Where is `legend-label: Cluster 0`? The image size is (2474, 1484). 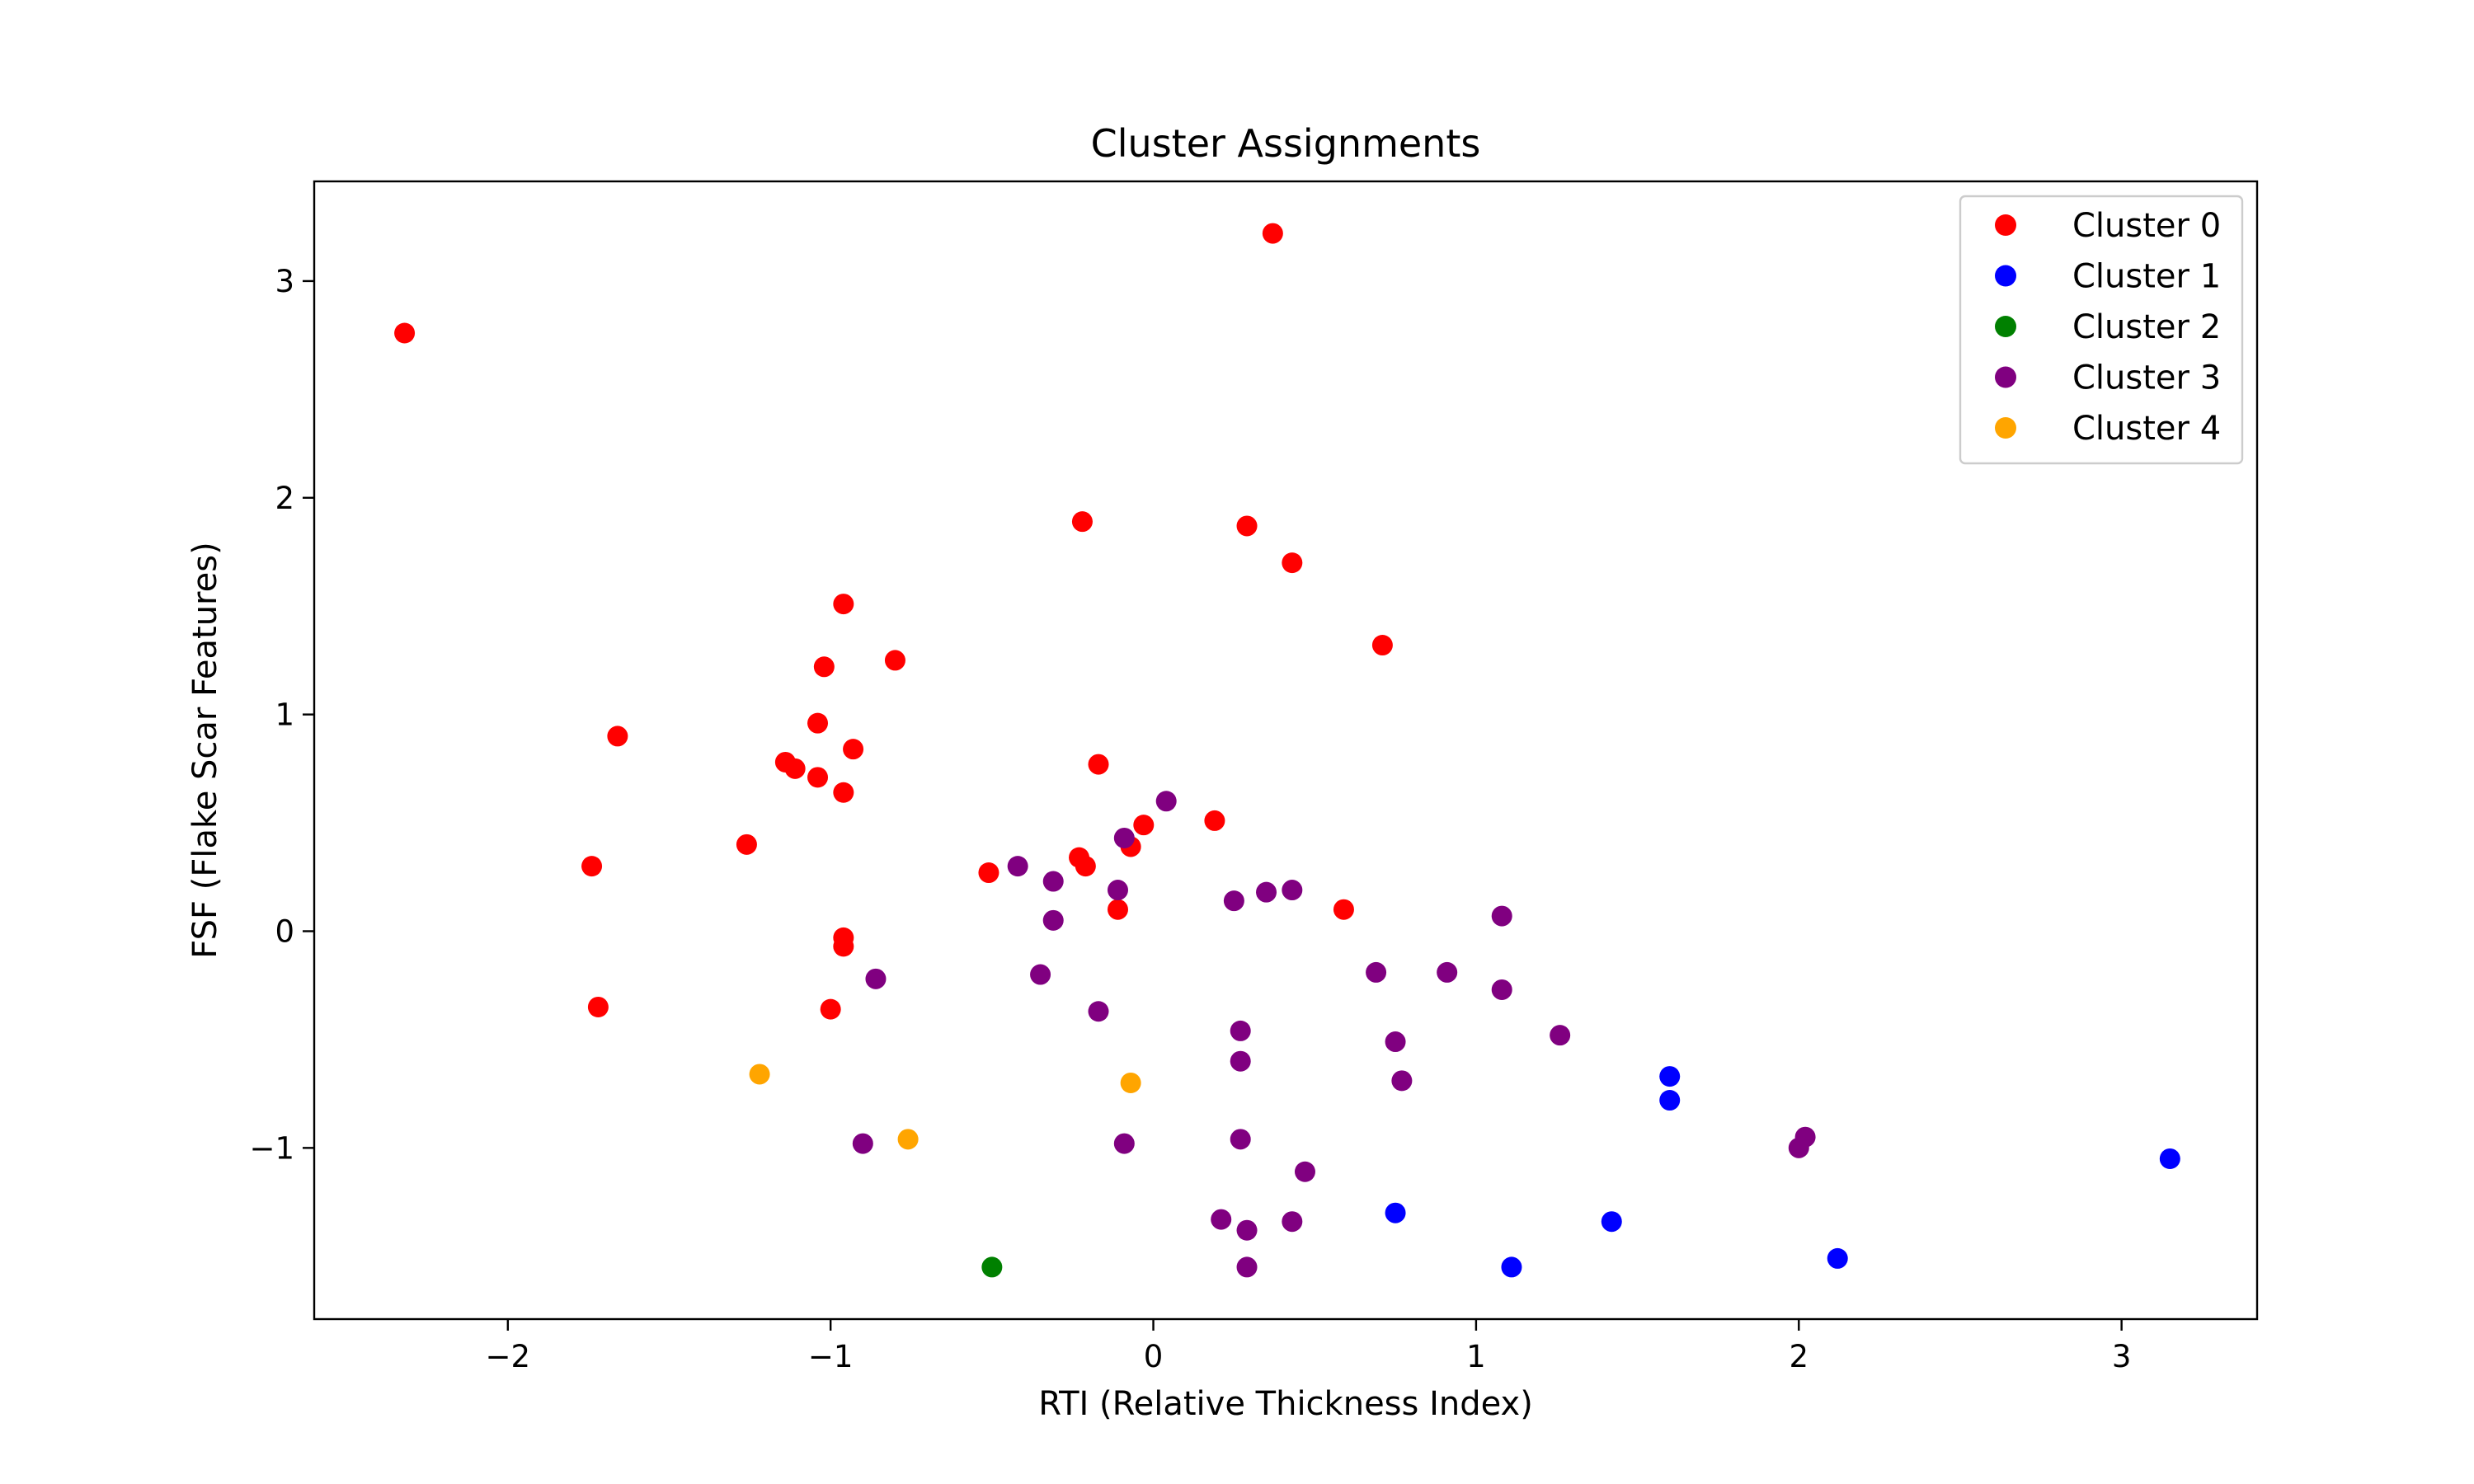 legend-label: Cluster 0 is located at coordinates (2146, 226).